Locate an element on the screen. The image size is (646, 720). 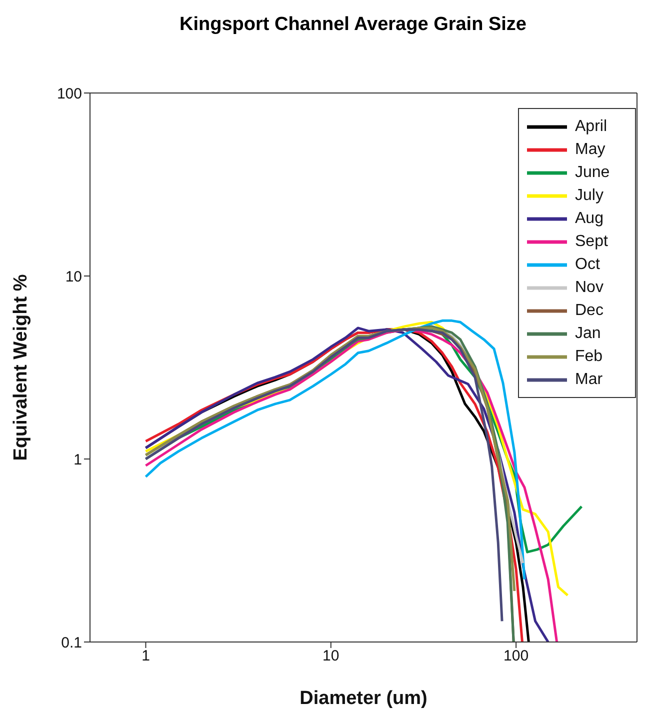
chart-title: Kingsport Channel Average Grain Size is located at coordinates (353, 25).